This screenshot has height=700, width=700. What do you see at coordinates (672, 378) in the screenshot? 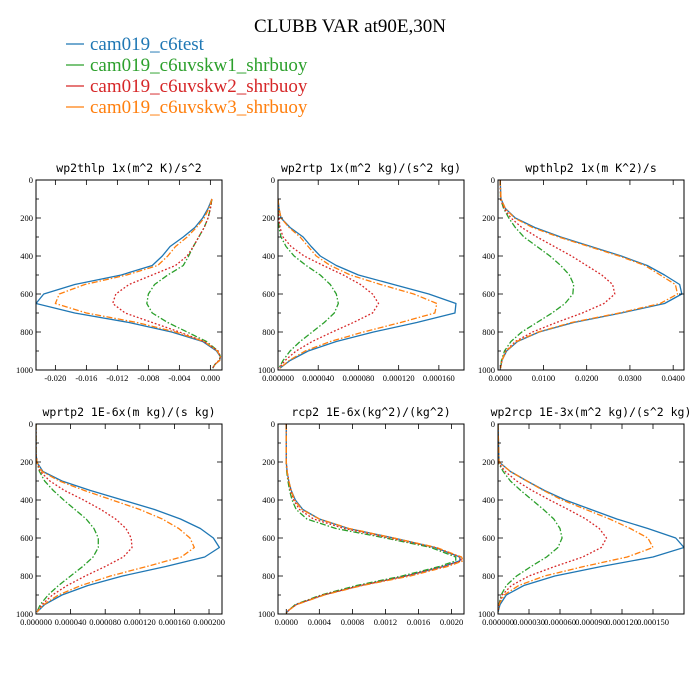
I see `x-tick-label: 0.0400` at bounding box center [672, 378].